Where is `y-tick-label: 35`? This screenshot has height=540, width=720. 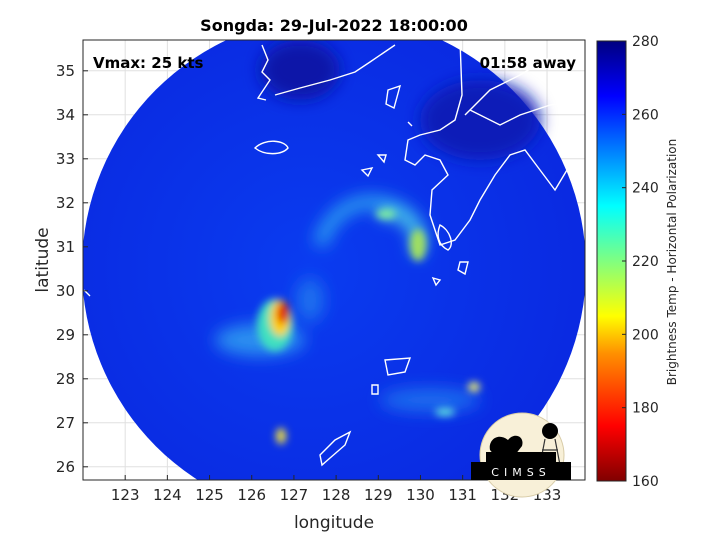 y-tick-label: 35 is located at coordinates (65, 71).